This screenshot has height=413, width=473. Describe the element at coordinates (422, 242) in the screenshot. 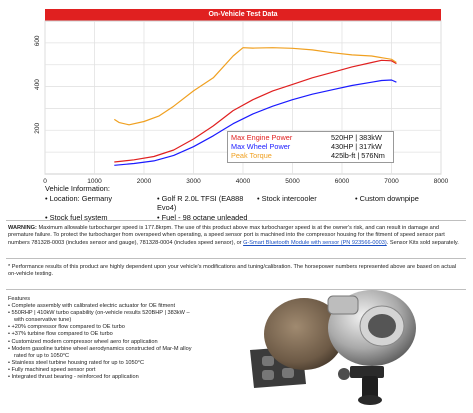

I see `warning-text-end: . Sensor Kits sold separately.` at that location.